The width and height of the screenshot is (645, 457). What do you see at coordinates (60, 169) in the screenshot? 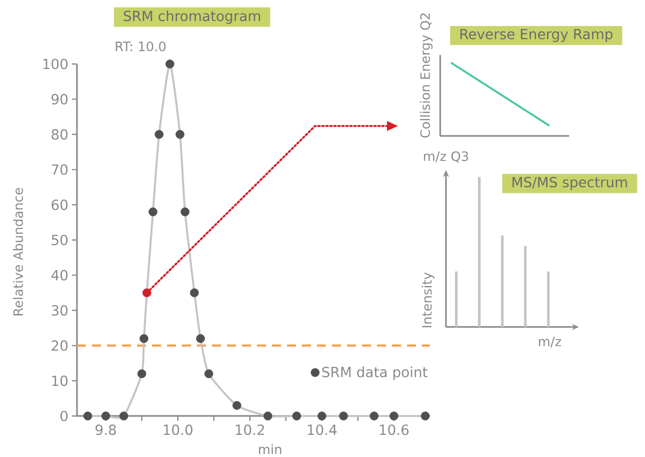
I see `y-tick-label: 70` at bounding box center [60, 169].